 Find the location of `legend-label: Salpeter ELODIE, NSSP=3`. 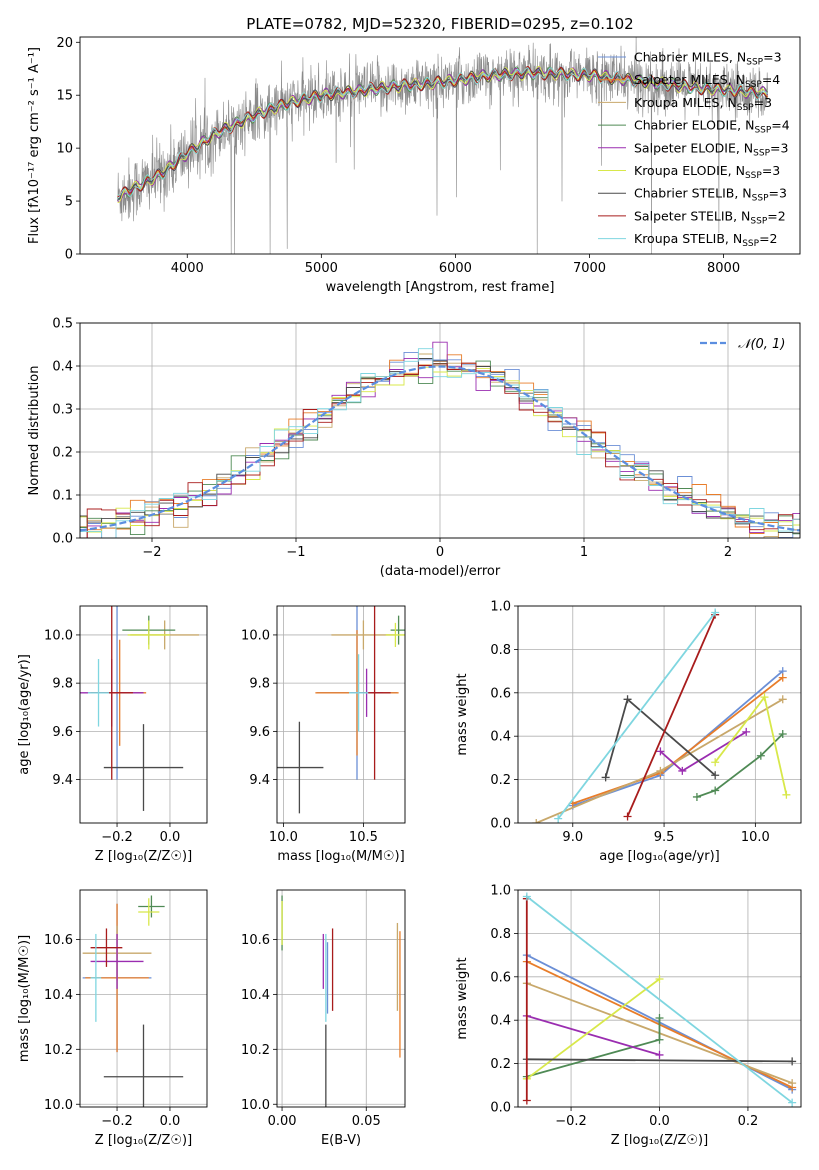

legend-label: Salpeter ELODIE, NSSP=3 is located at coordinates (711, 149).